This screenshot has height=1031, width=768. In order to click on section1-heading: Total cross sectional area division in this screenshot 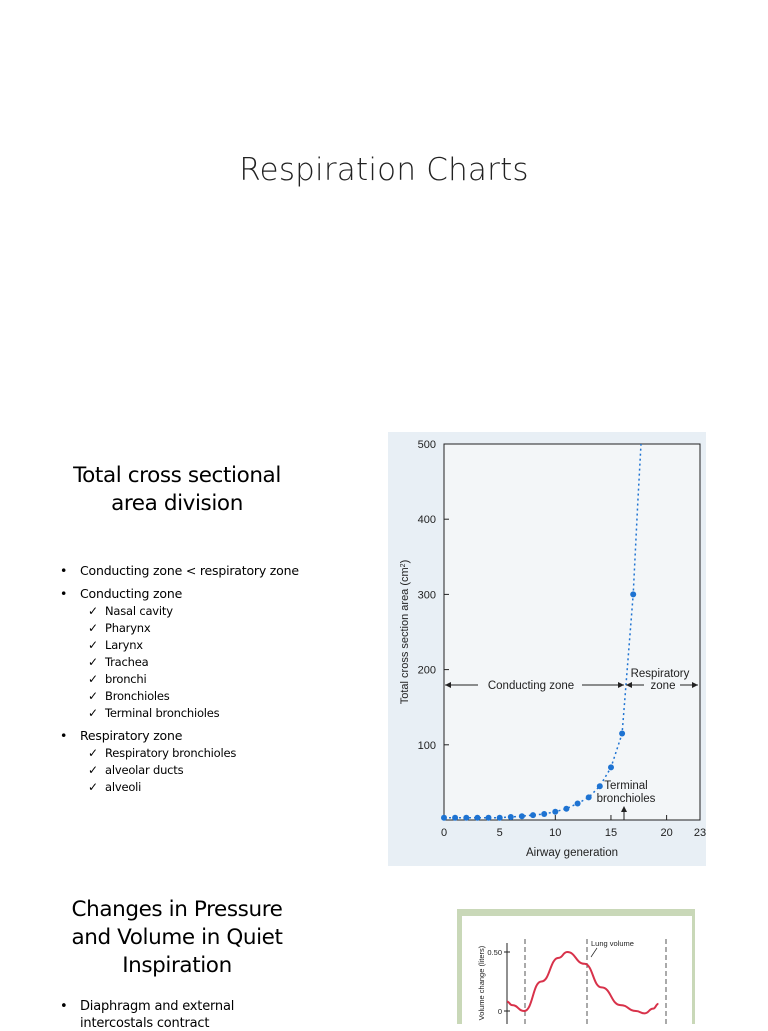, I will do `click(177, 490)`.